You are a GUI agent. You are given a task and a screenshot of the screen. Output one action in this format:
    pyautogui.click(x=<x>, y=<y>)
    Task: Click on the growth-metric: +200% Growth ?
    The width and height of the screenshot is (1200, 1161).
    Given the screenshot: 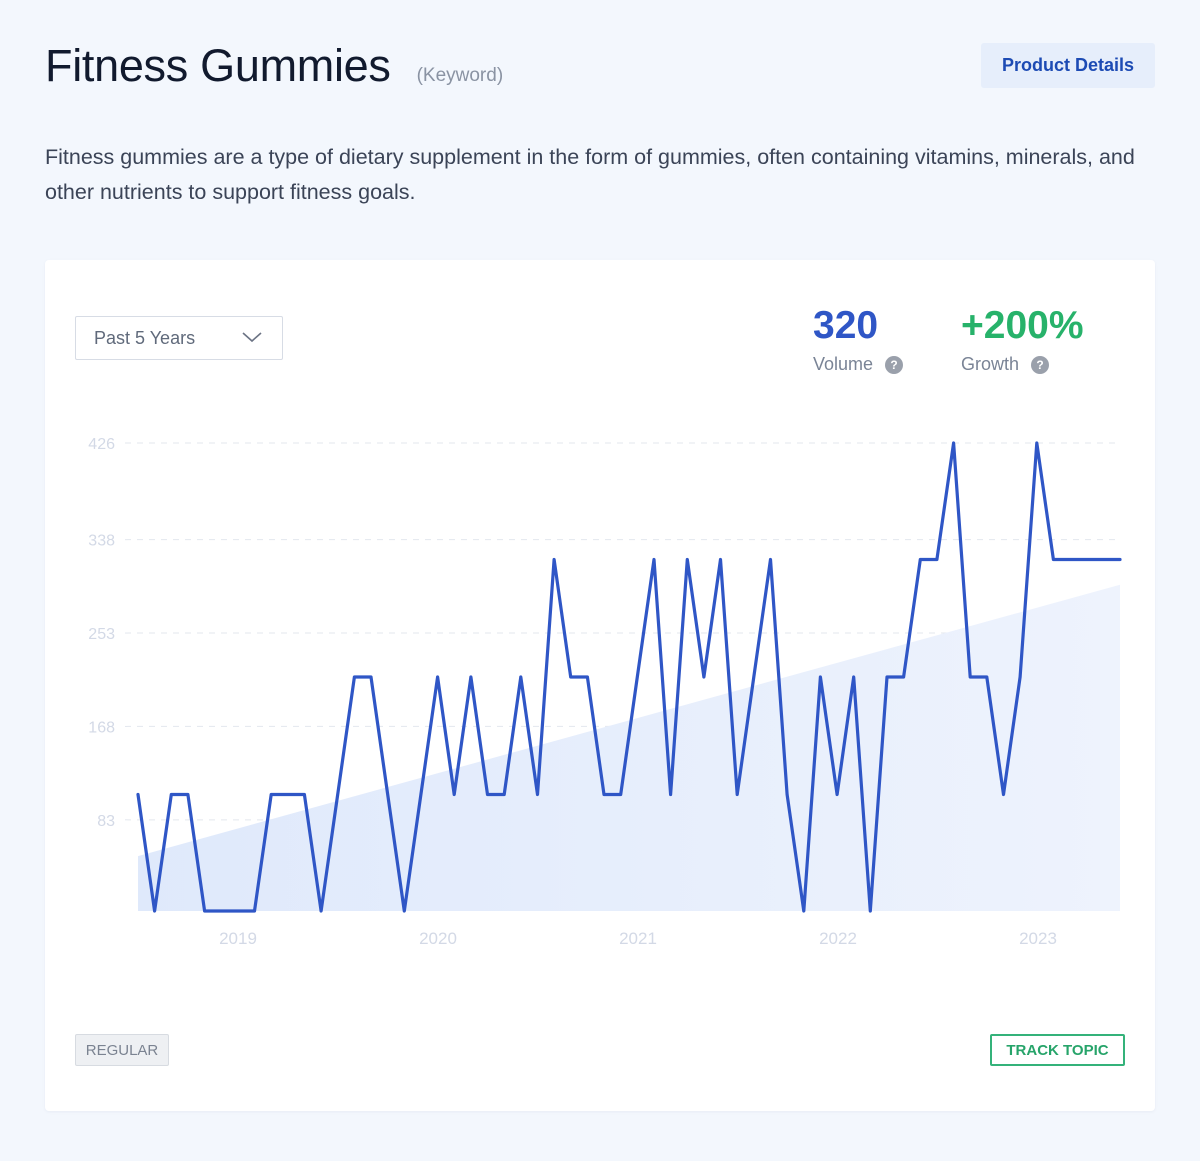 What is the action you would take?
    pyautogui.click(x=1022, y=339)
    